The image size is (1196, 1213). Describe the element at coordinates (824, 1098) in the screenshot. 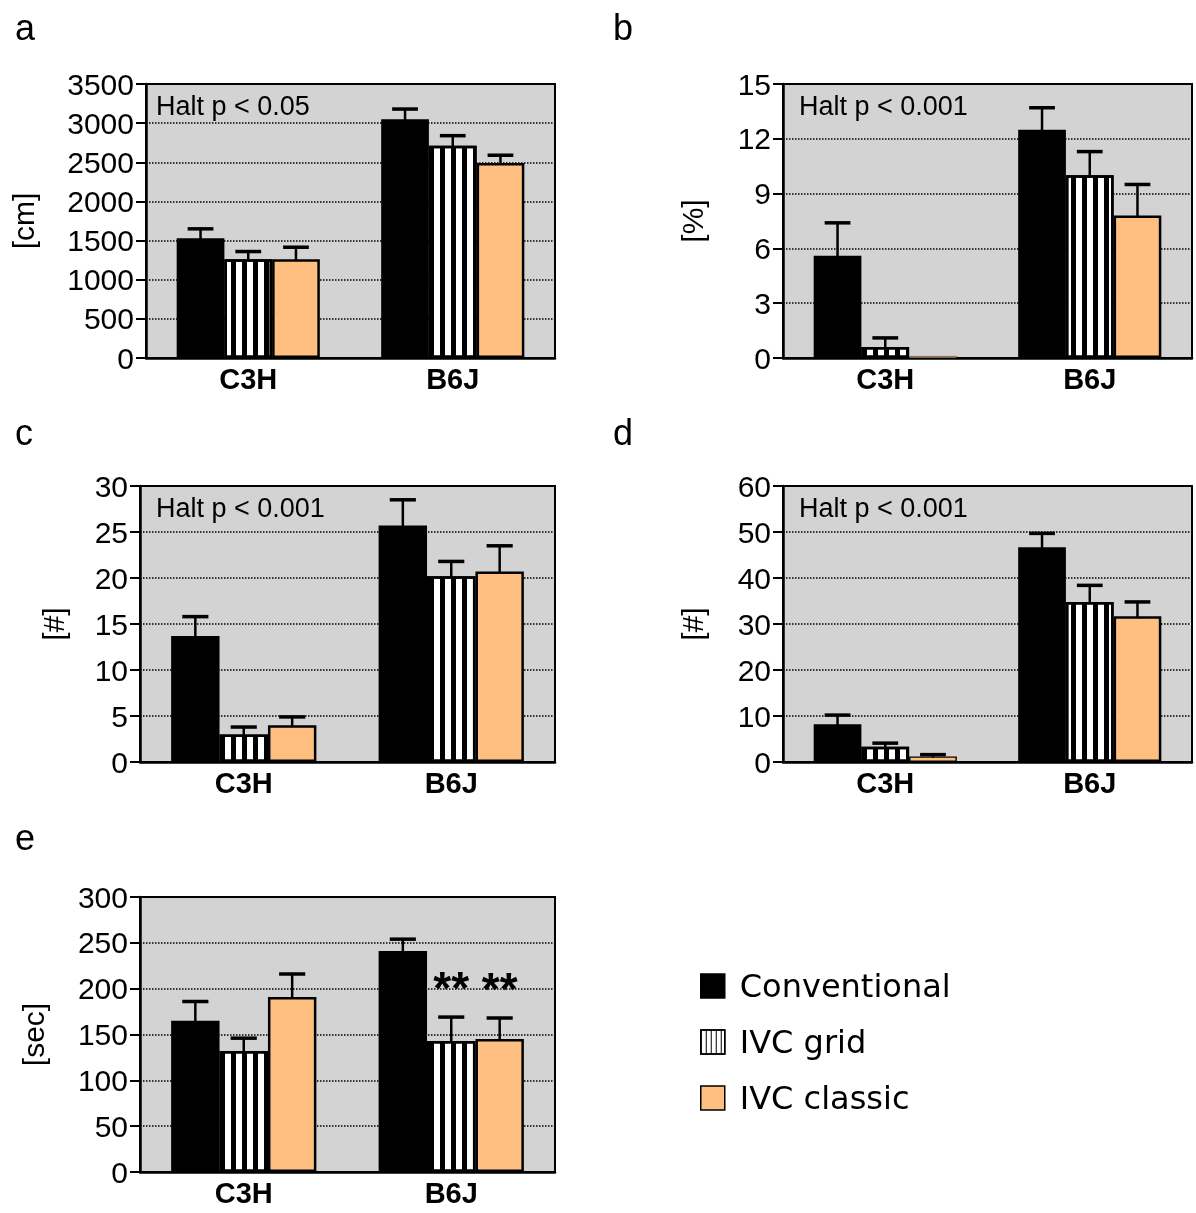

I see `legend-label: IVC classic` at that location.